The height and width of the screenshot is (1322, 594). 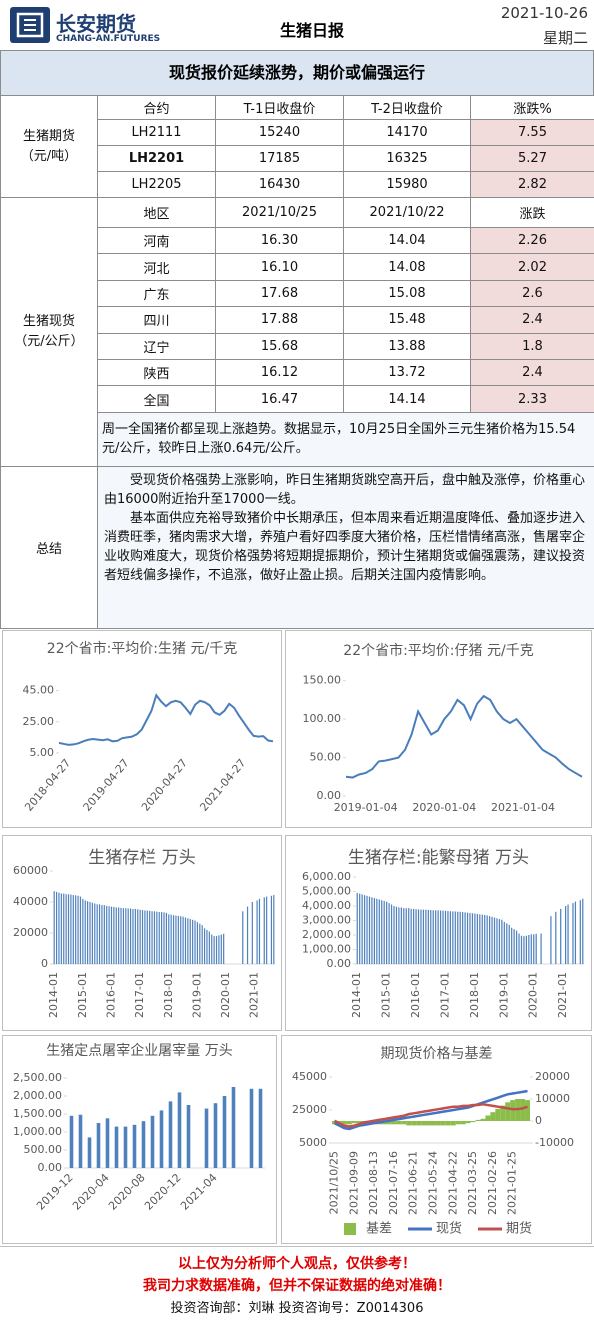 I want to click on x-tick-label: 2021-01, so click(x=254, y=995).